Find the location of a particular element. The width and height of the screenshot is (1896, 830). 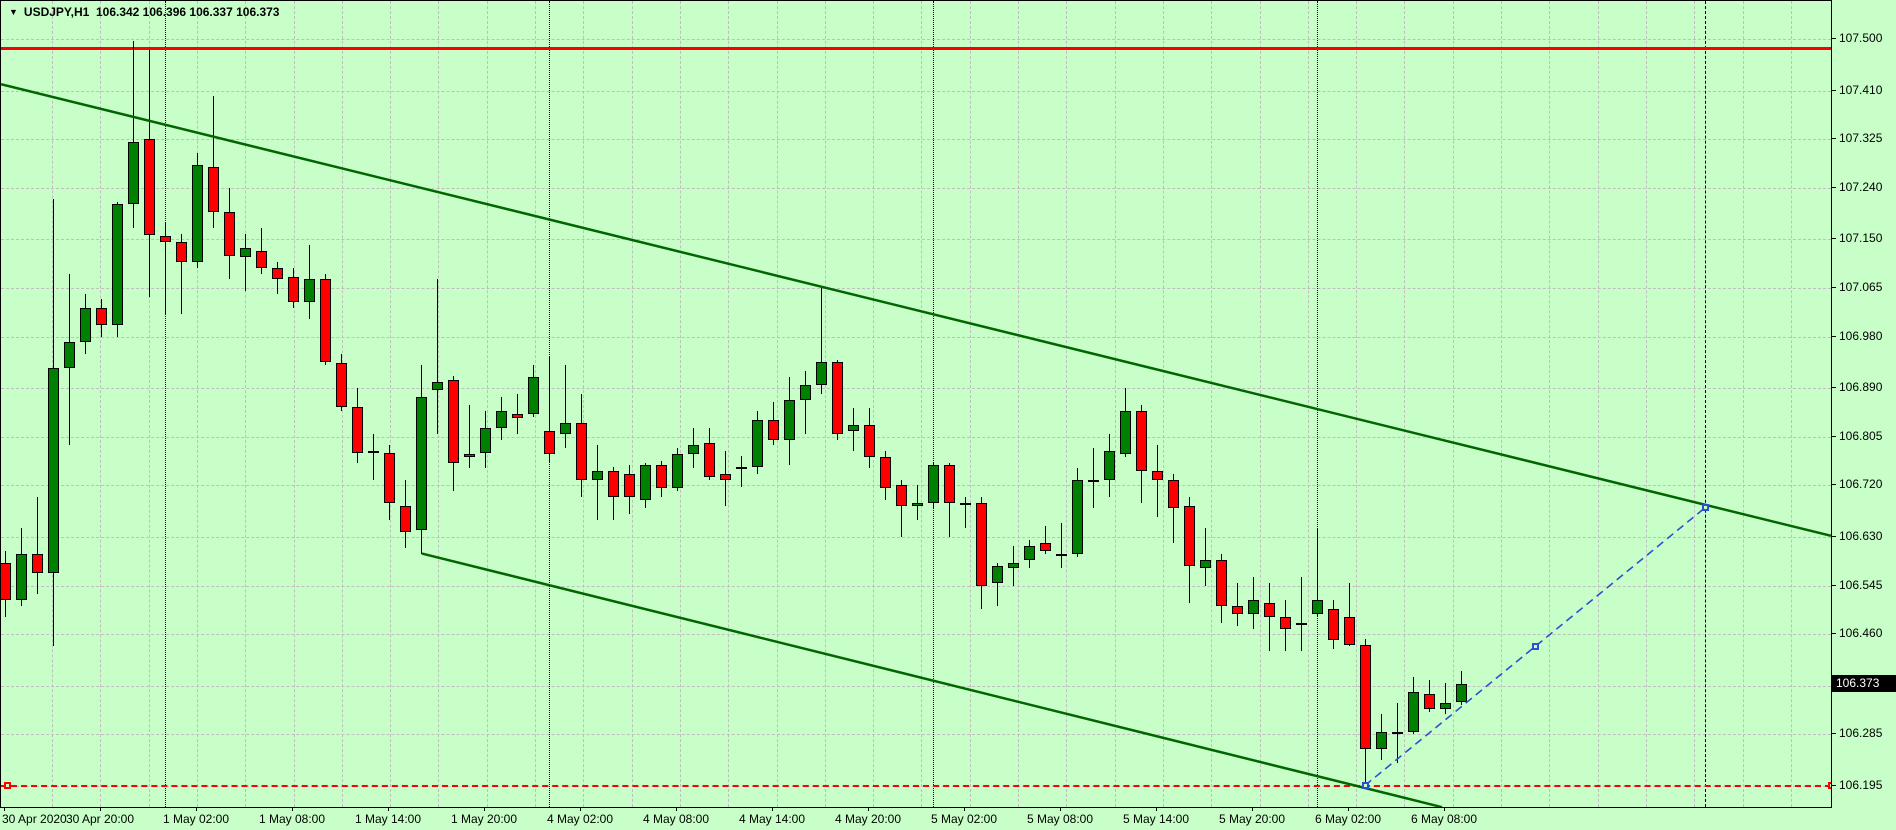

triangle-down-icon: ▼ is located at coordinates (13, 12).